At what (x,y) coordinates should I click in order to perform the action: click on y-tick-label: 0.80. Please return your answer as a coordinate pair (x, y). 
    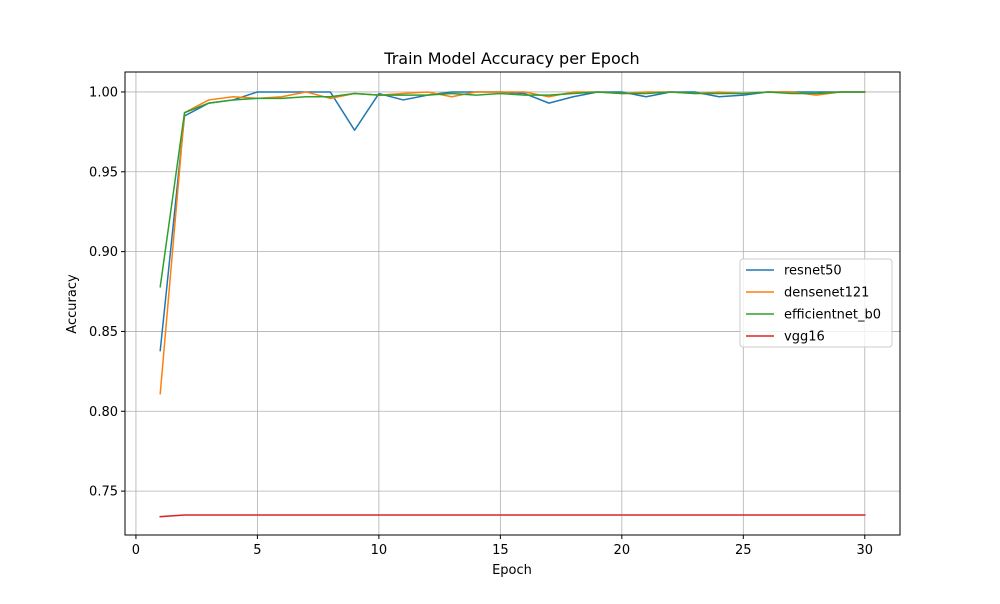
    Looking at the image, I should click on (103, 412).